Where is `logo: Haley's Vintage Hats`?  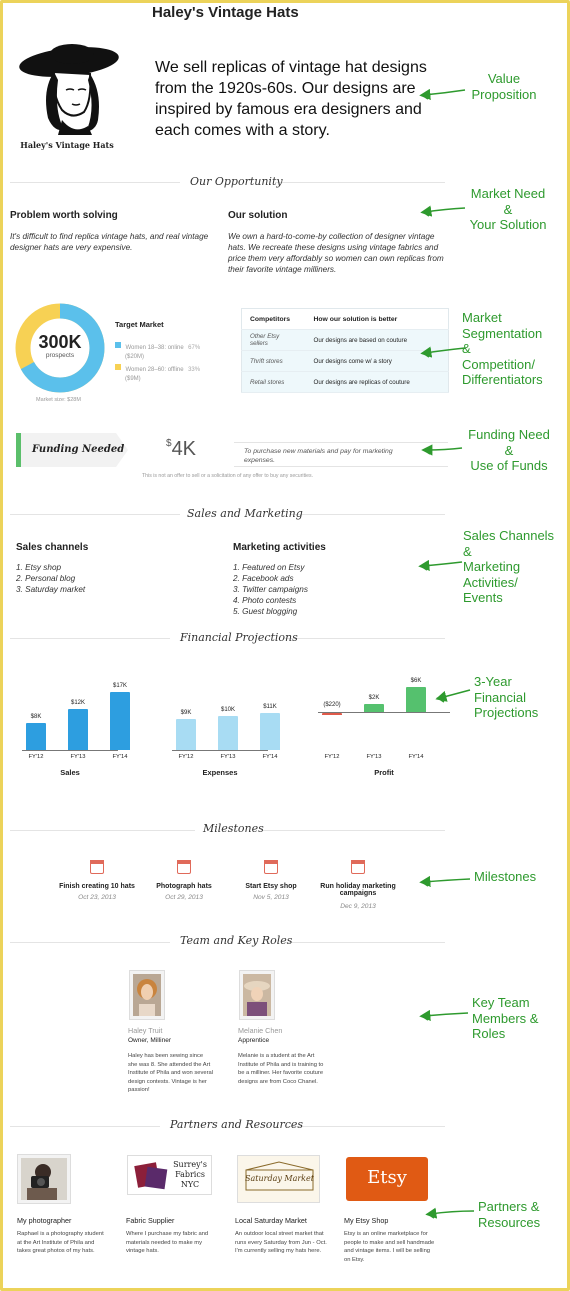
logo: Haley's Vintage Hats is located at coordinates (67, 96).